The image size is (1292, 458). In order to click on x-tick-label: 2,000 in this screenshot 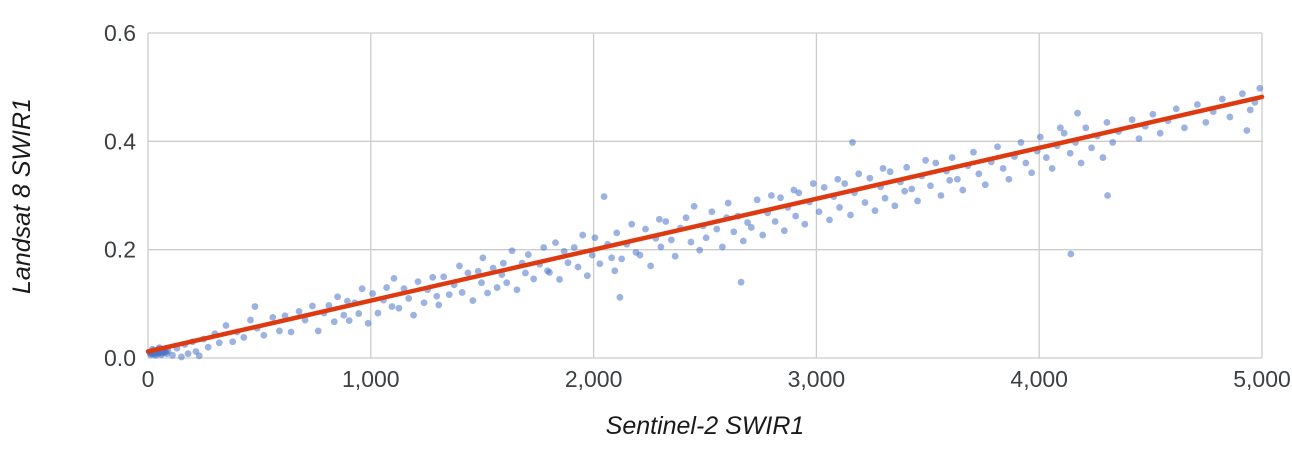, I will do `click(594, 379)`.